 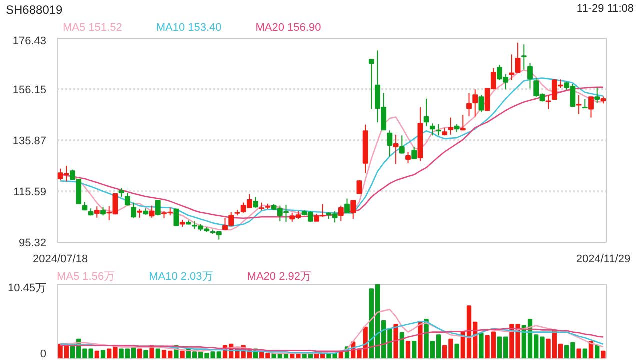 I want to click on y-tick-label: 135.87, so click(x=29, y=142).